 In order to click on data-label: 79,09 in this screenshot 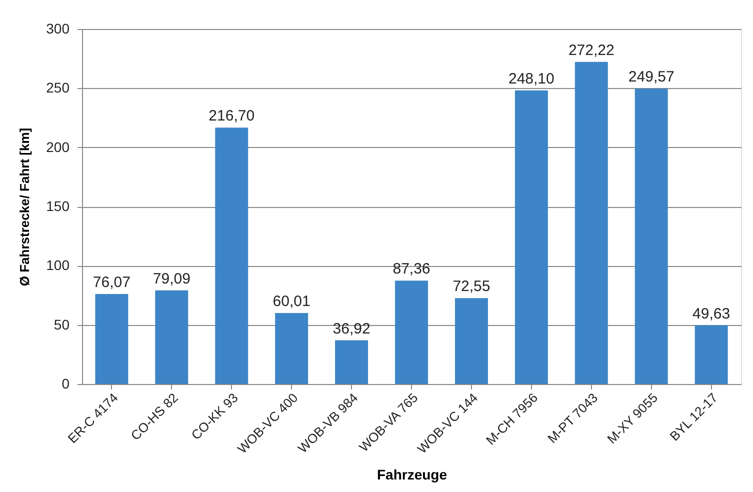, I will do `click(171, 279)`.